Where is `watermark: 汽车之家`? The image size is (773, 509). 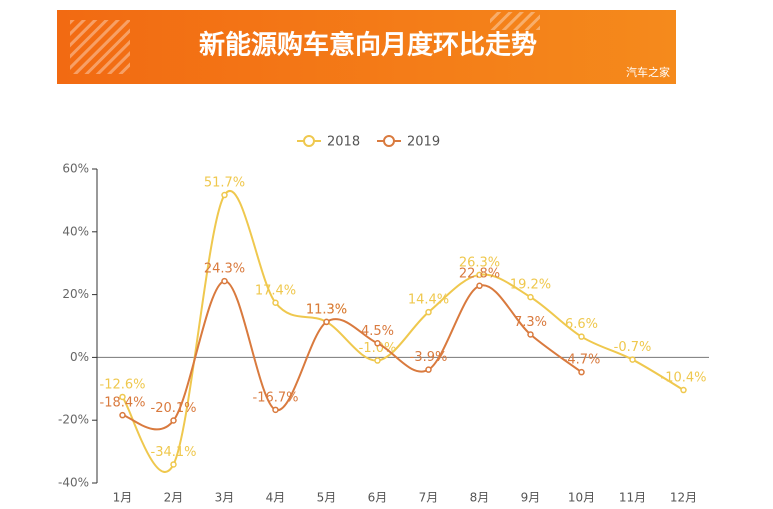 watermark: 汽车之家 is located at coordinates (648, 72).